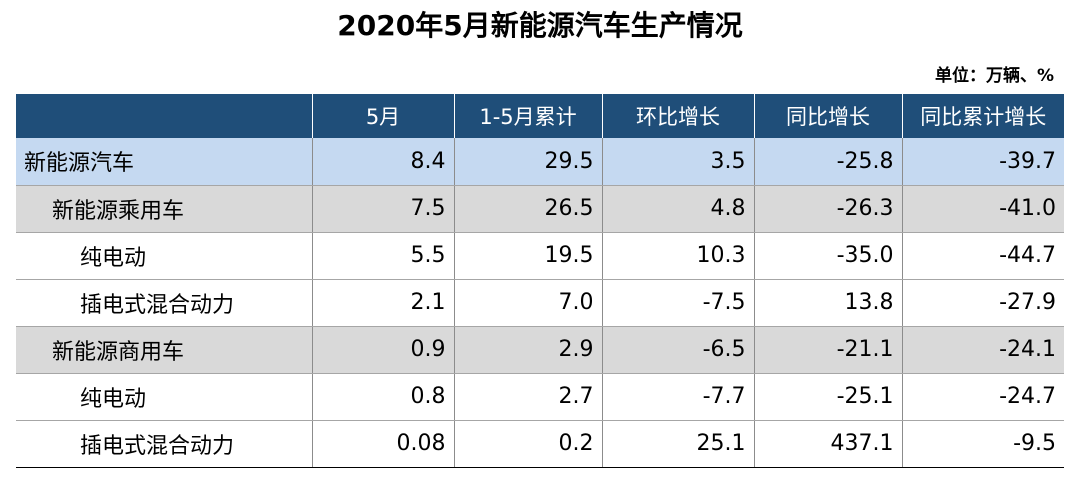 Image resolution: width=1080 pixels, height=488 pixels. Describe the element at coordinates (677, 350) in the screenshot. I see `cell-mom: -6.5` at that location.